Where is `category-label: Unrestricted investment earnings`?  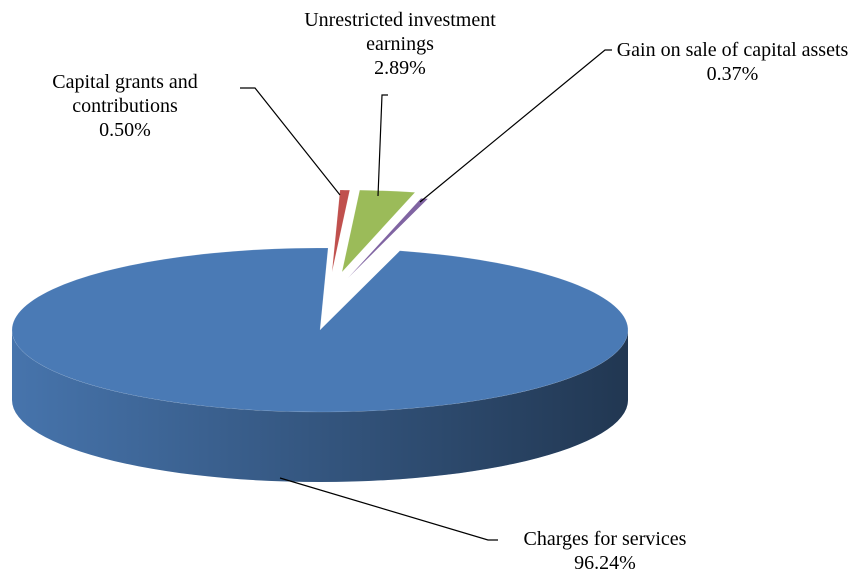 category-label: Unrestricted investment earnings is located at coordinates (400, 32).